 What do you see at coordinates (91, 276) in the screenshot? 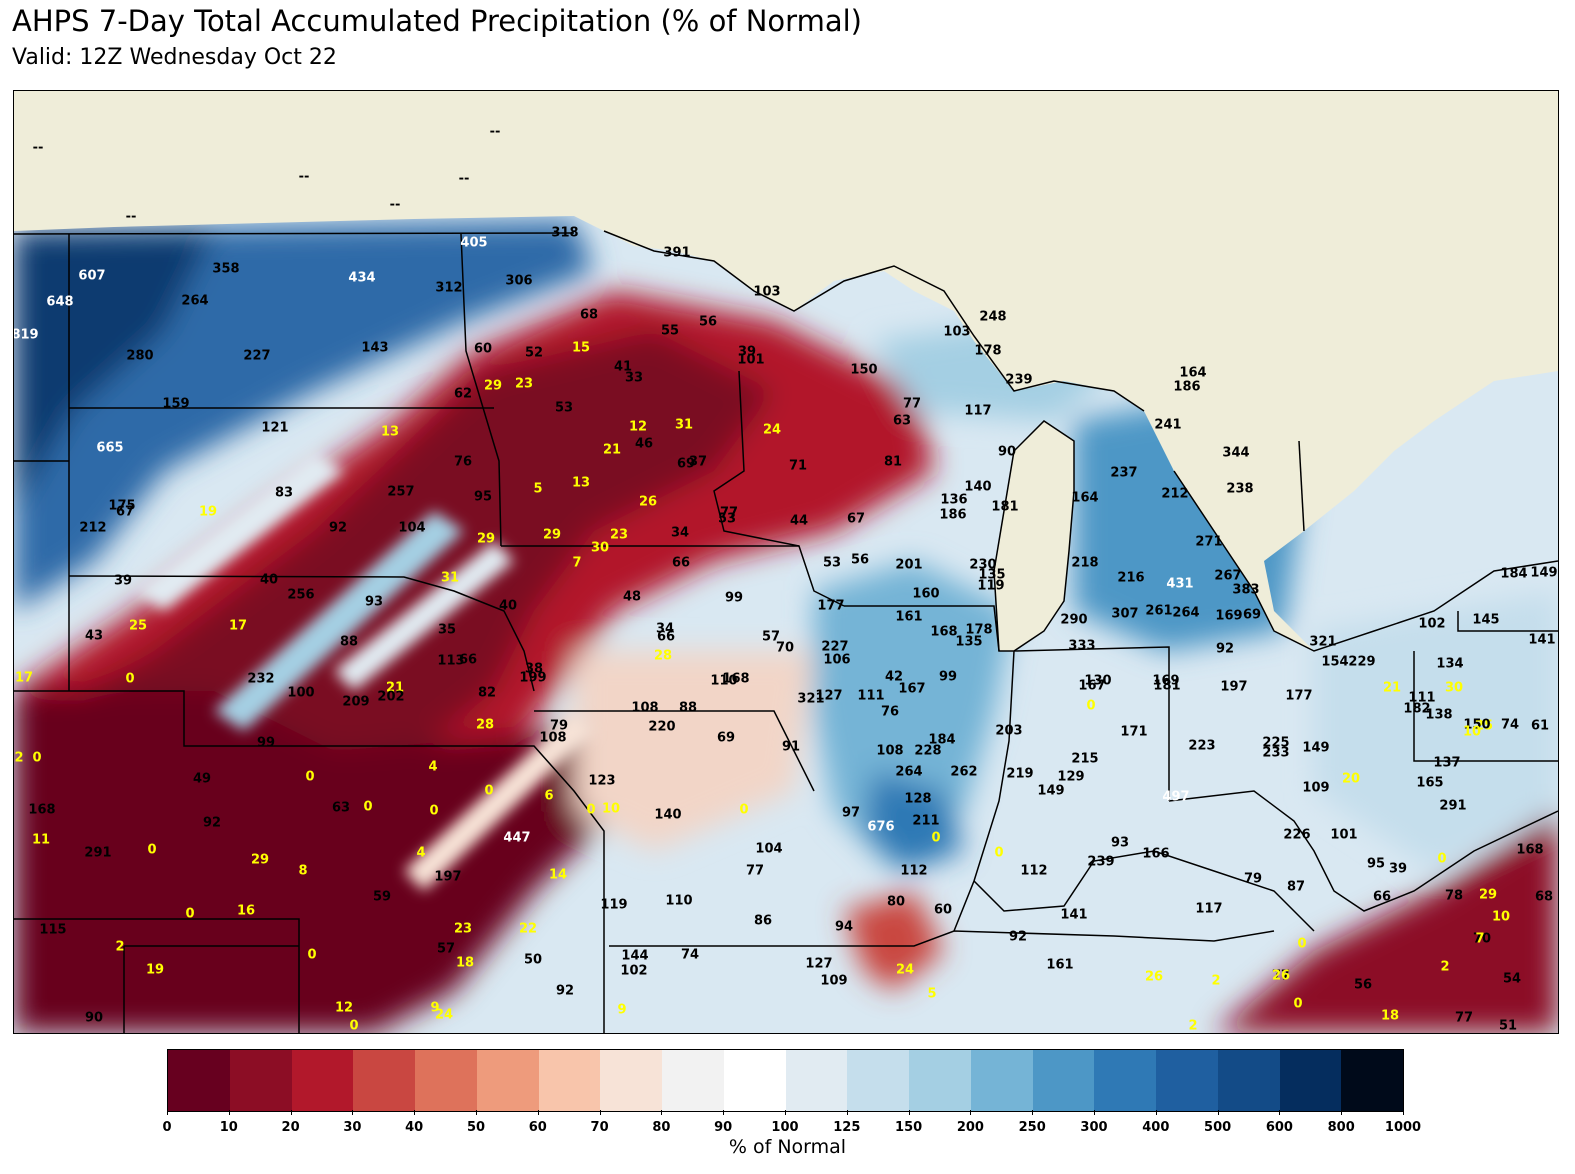
I see `station-value-label: 607` at bounding box center [91, 276].